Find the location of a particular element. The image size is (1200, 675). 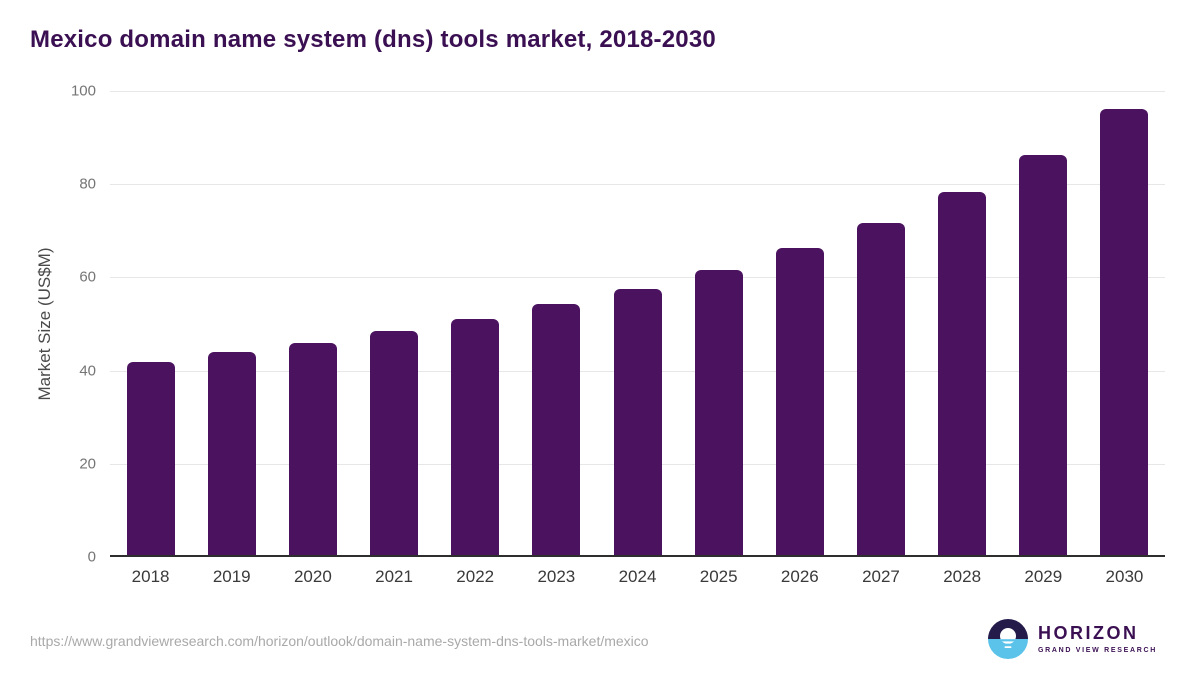

x-tick-label-2019: 2019 is located at coordinates (231, 576).